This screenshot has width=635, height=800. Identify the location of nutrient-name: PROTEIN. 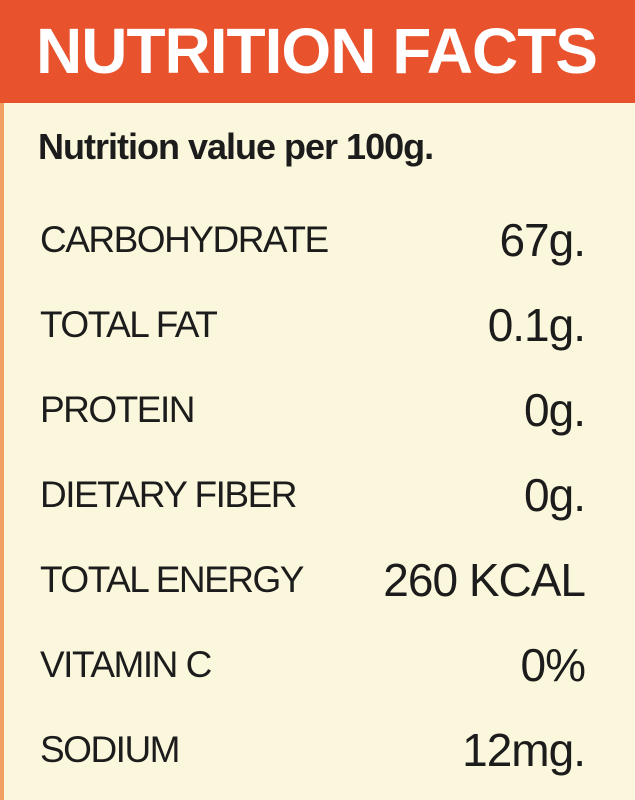
(117, 409).